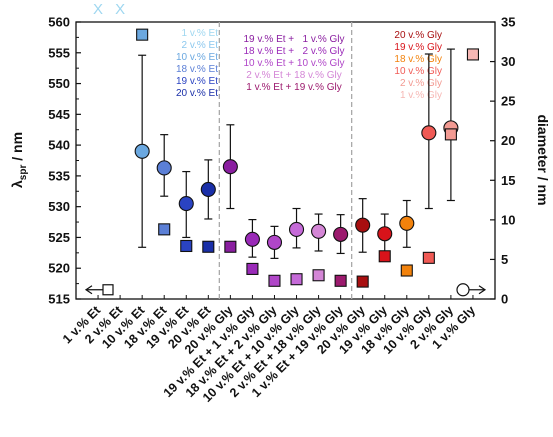  What do you see at coordinates (59, 206) in the screenshot?
I see `y-left-tick-label: 530` at bounding box center [59, 206].